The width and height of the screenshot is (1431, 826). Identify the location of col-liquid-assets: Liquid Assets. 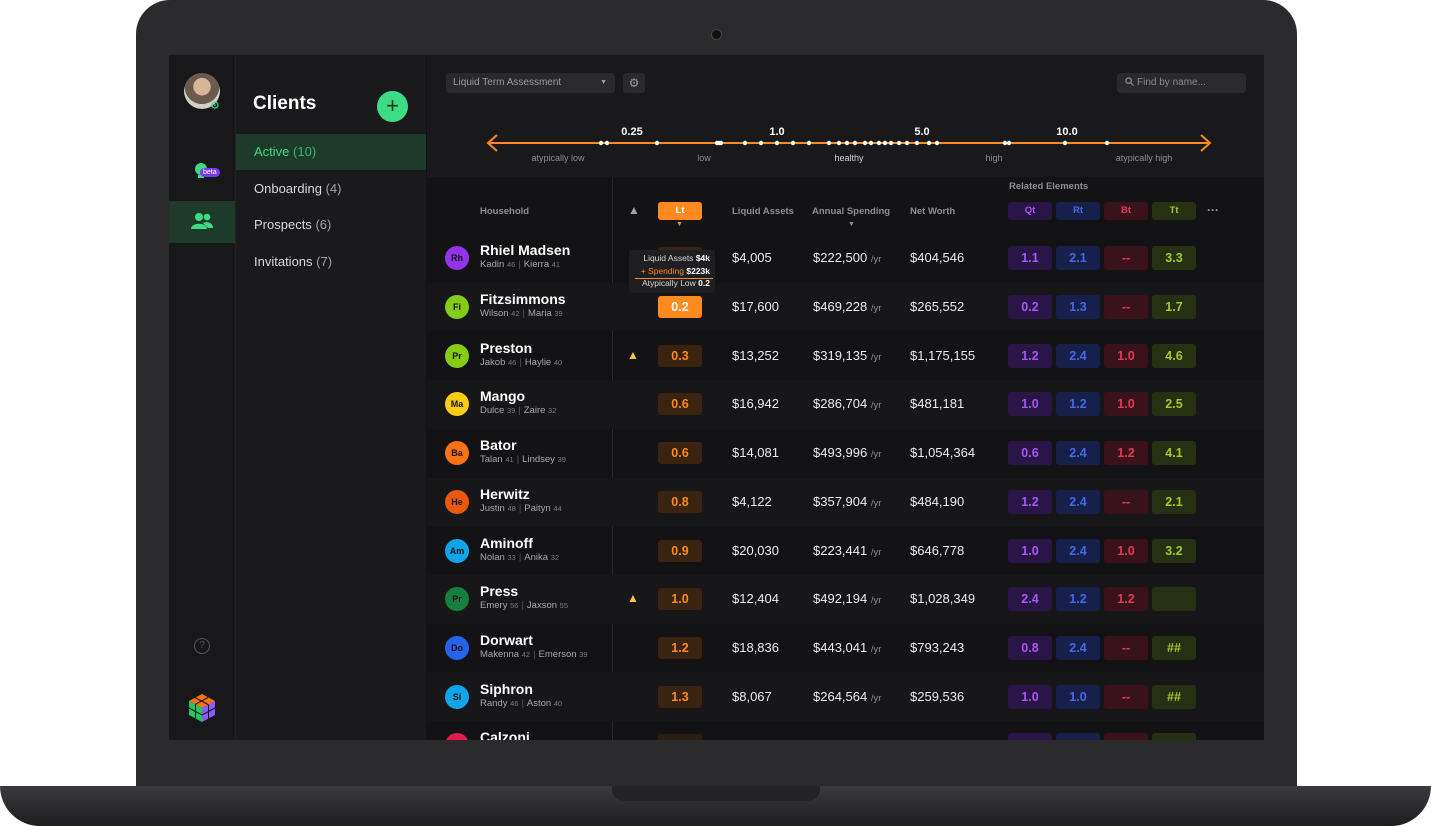
(763, 211).